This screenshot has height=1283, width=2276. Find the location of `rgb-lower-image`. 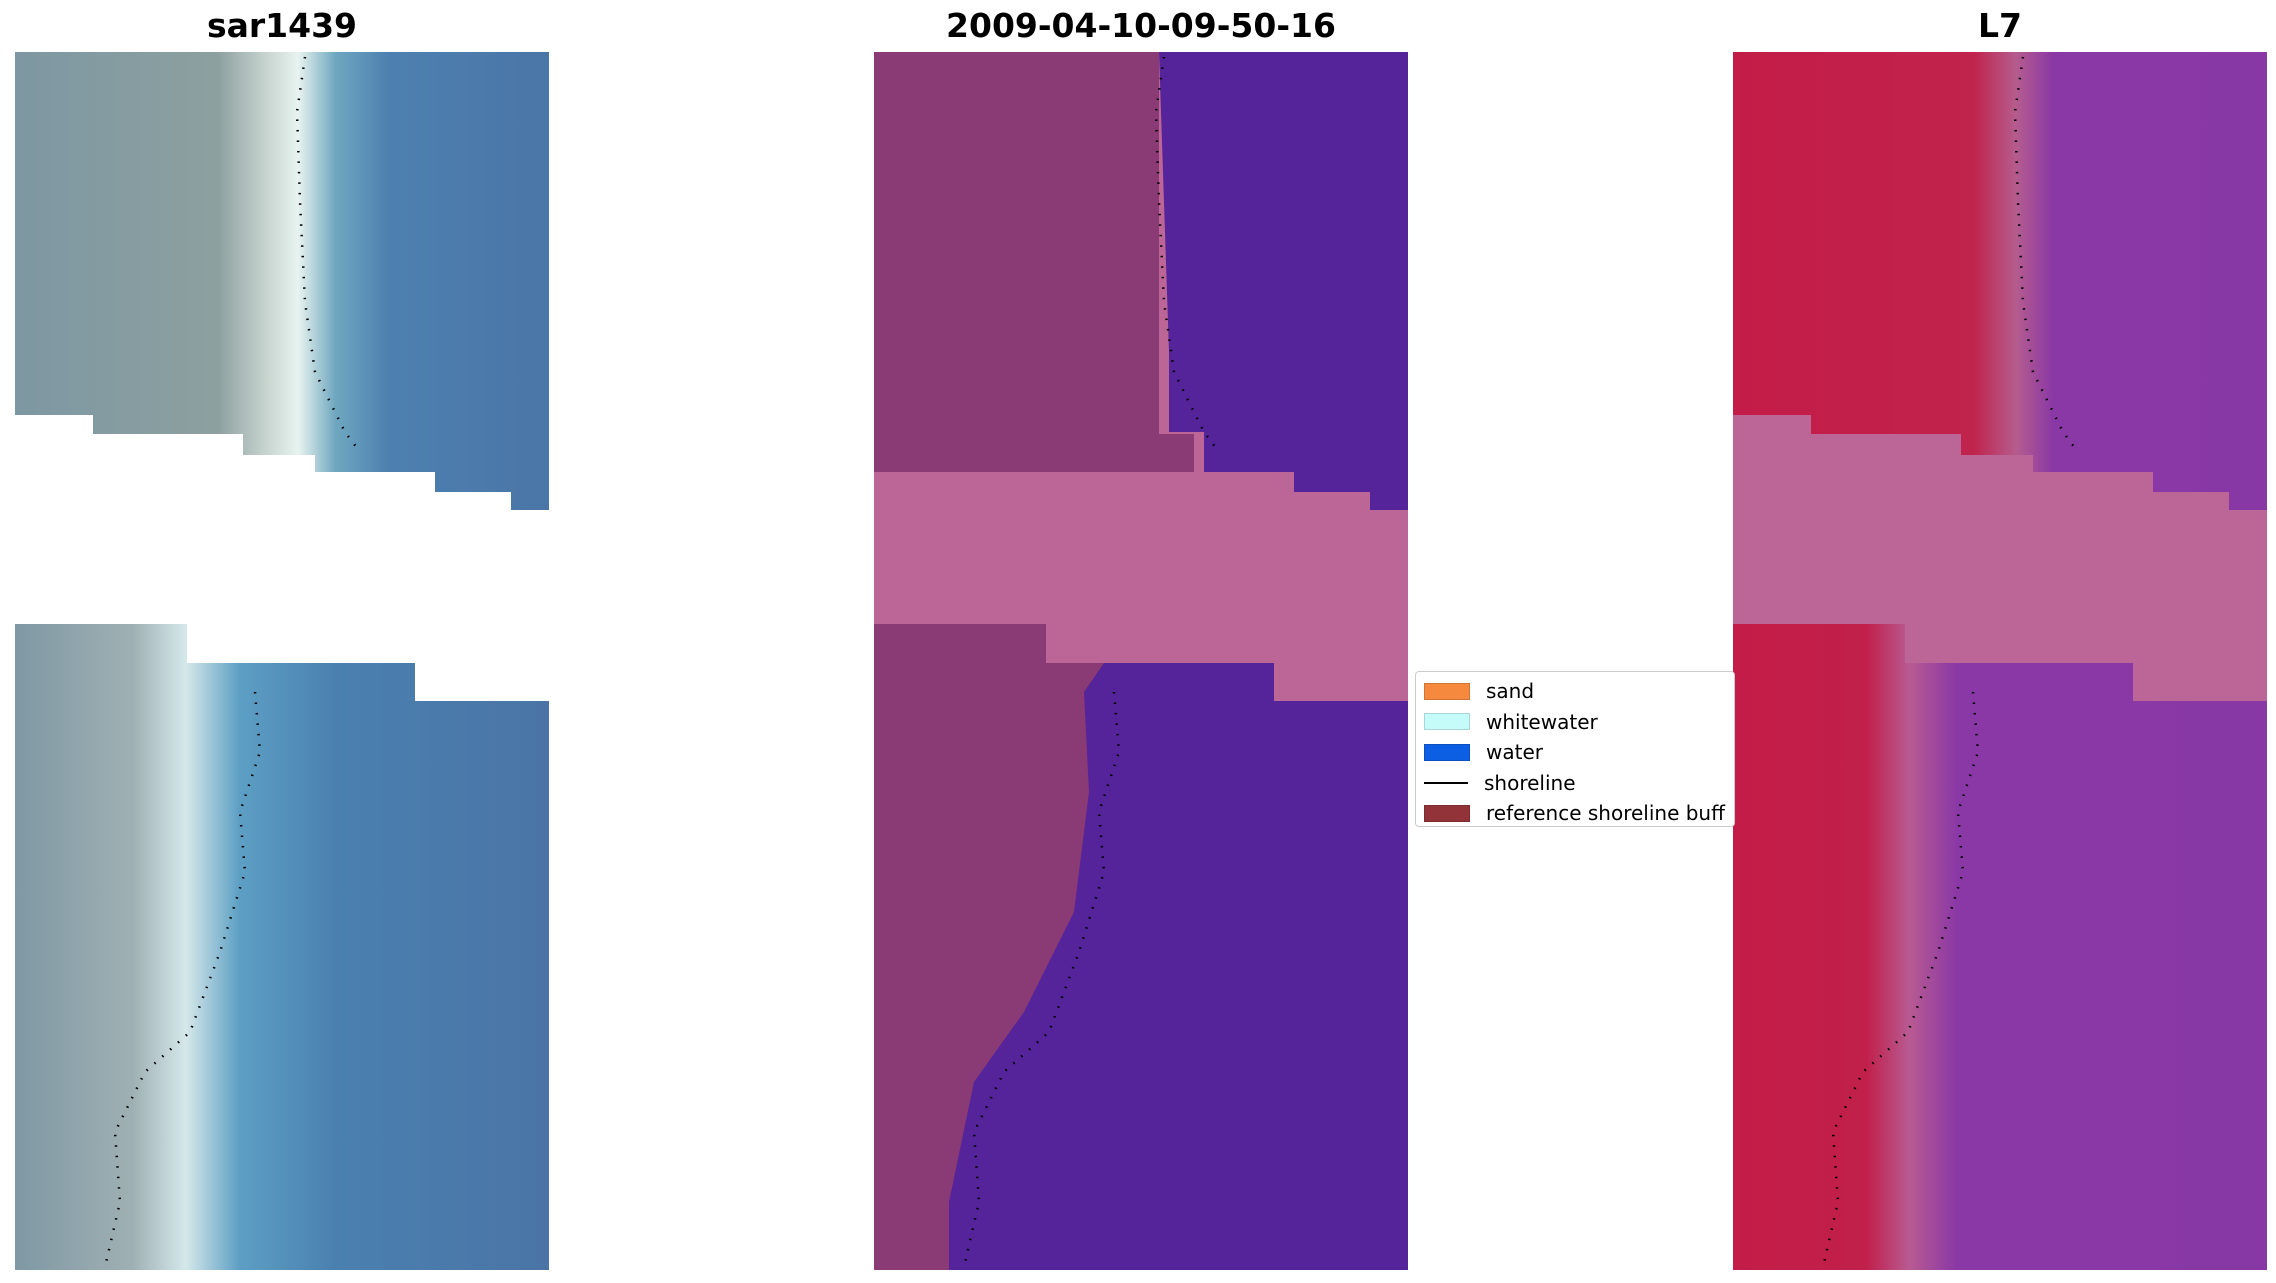

rgb-lower-image is located at coordinates (282, 947).